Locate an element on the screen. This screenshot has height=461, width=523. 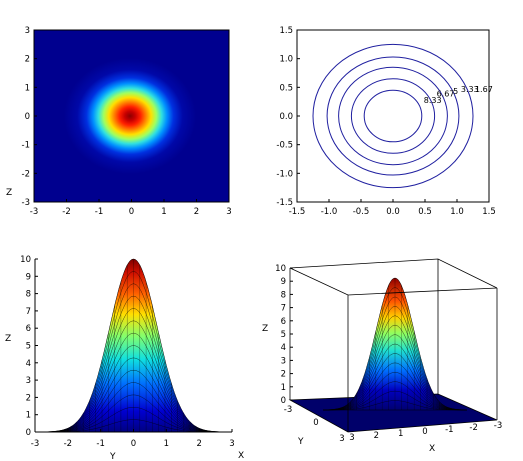
contour-x-tick-label: 1.0 is located at coordinates (457, 212).